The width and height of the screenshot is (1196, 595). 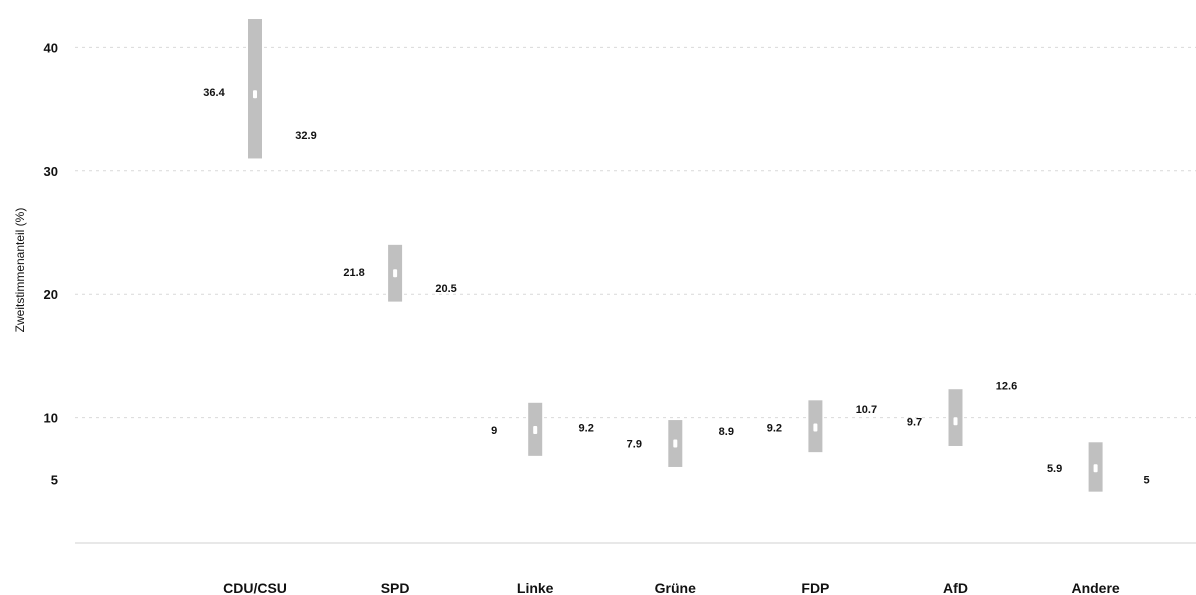 I want to click on data-label-right: 9.2, so click(x=586, y=428).